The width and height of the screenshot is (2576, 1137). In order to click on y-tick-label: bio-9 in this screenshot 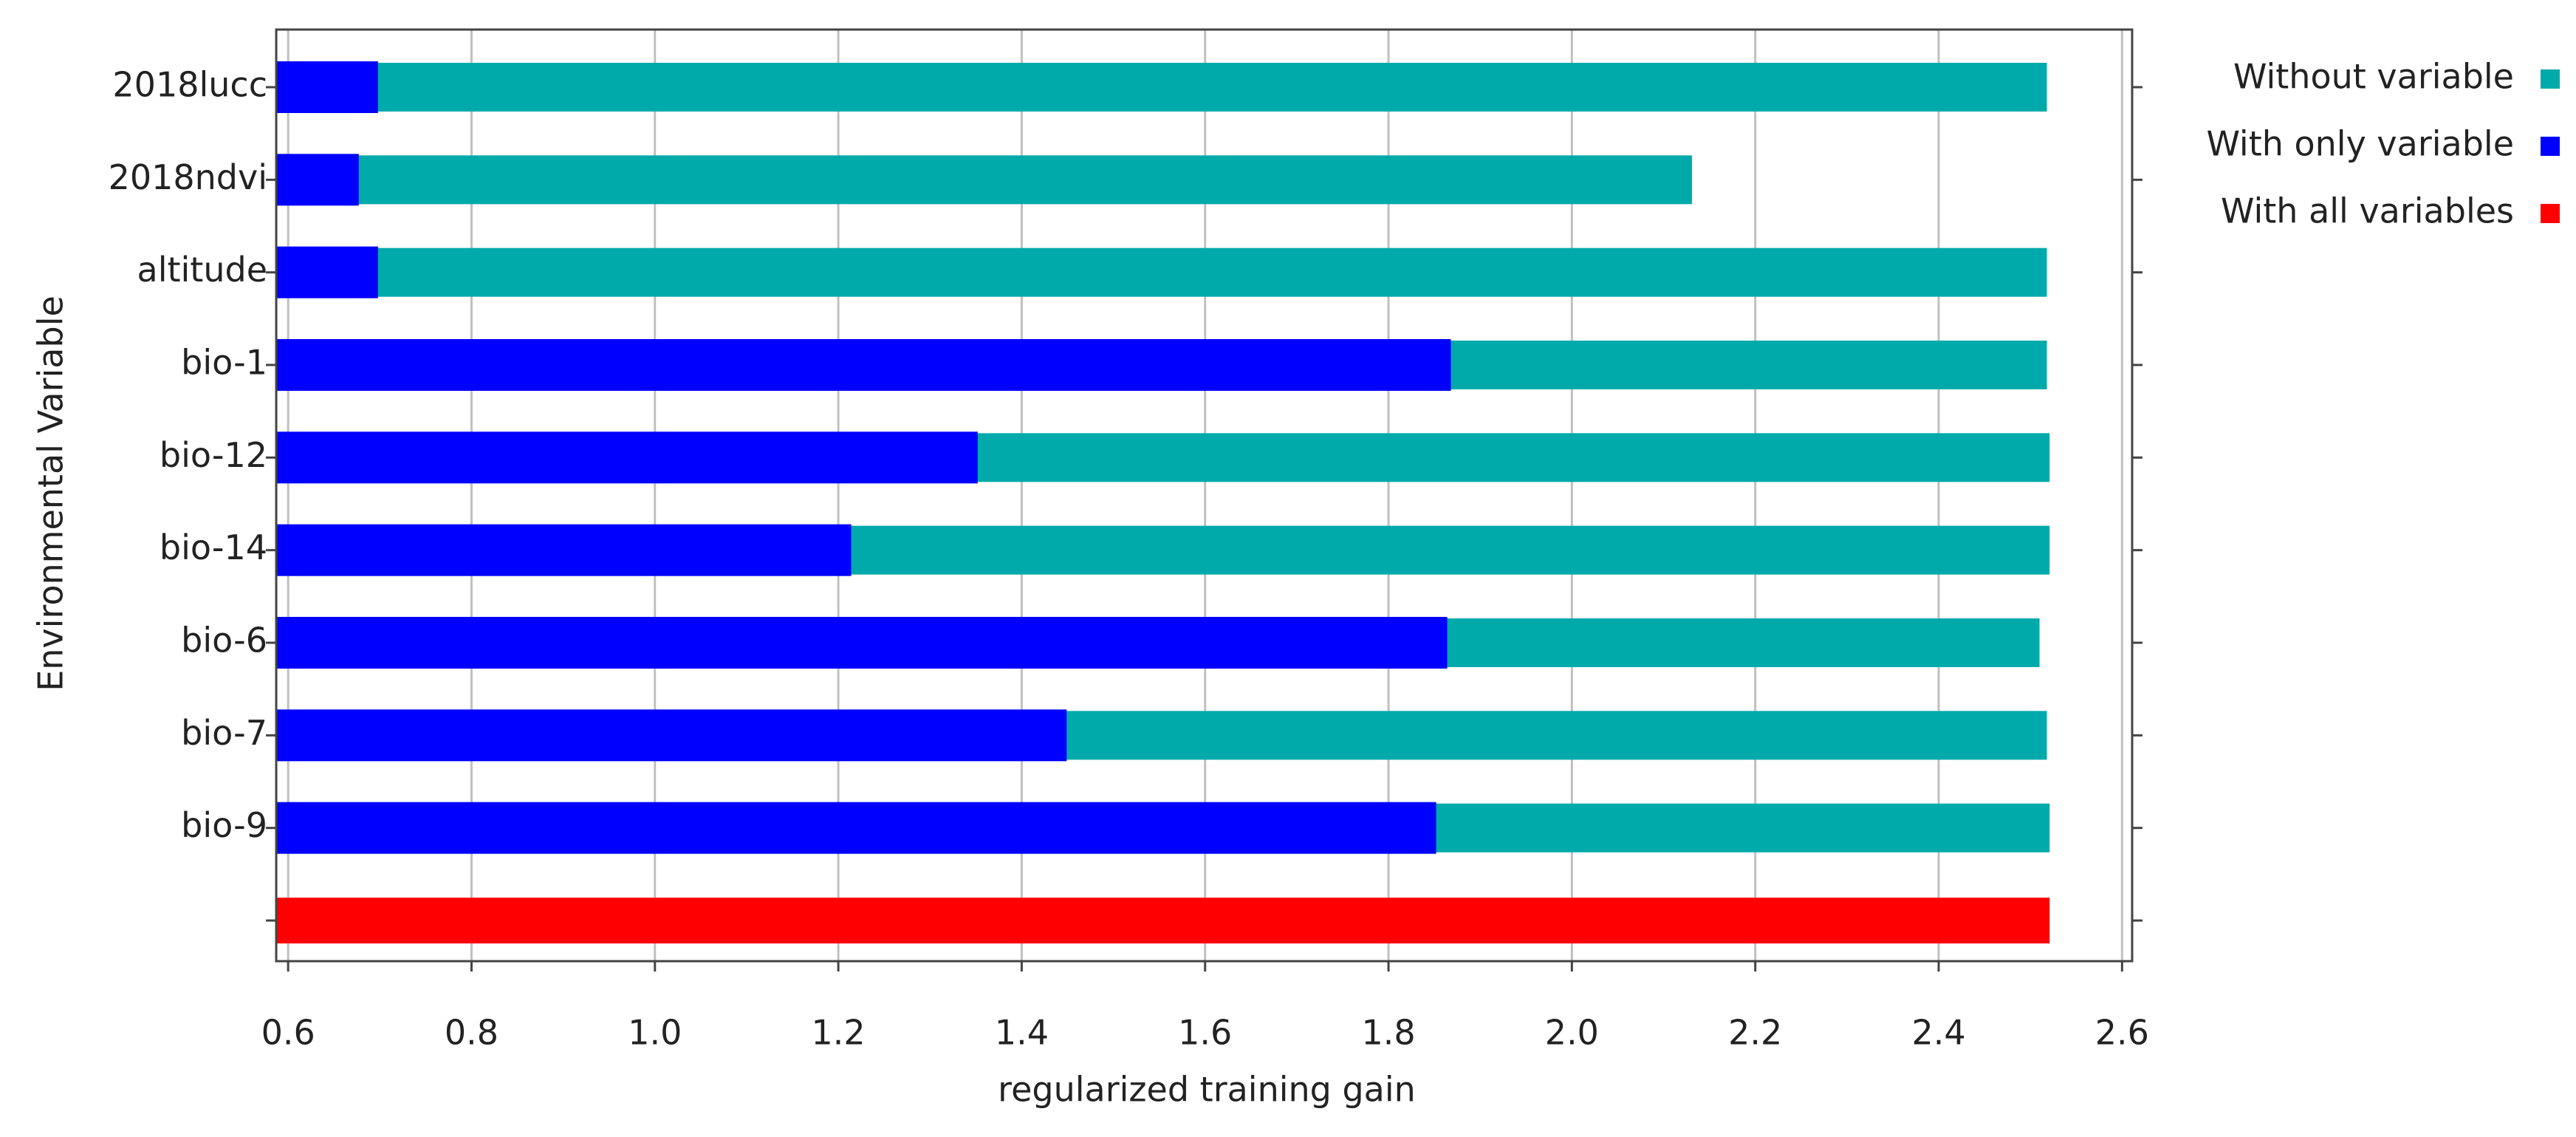, I will do `click(224, 825)`.